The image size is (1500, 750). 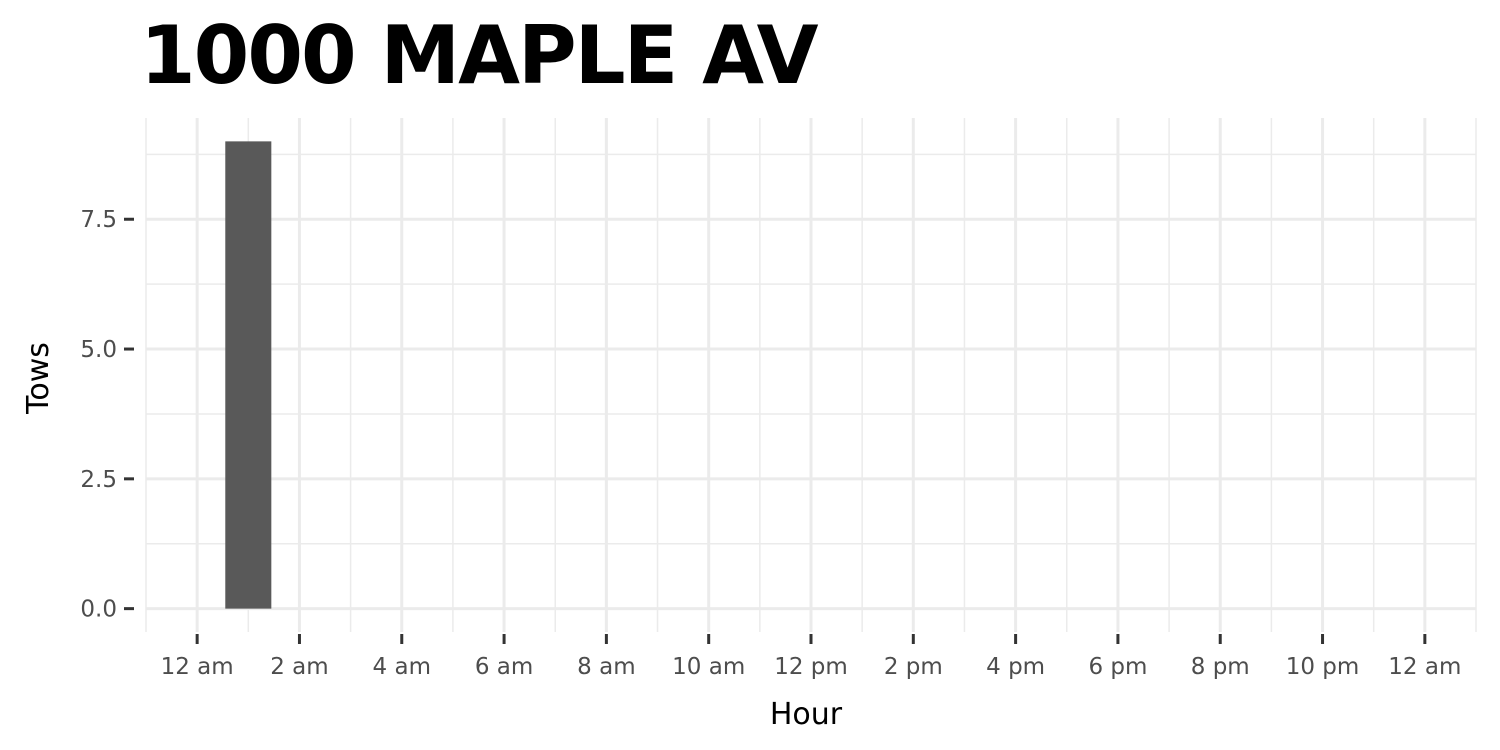 I want to click on bar, so click(x=248, y=375).